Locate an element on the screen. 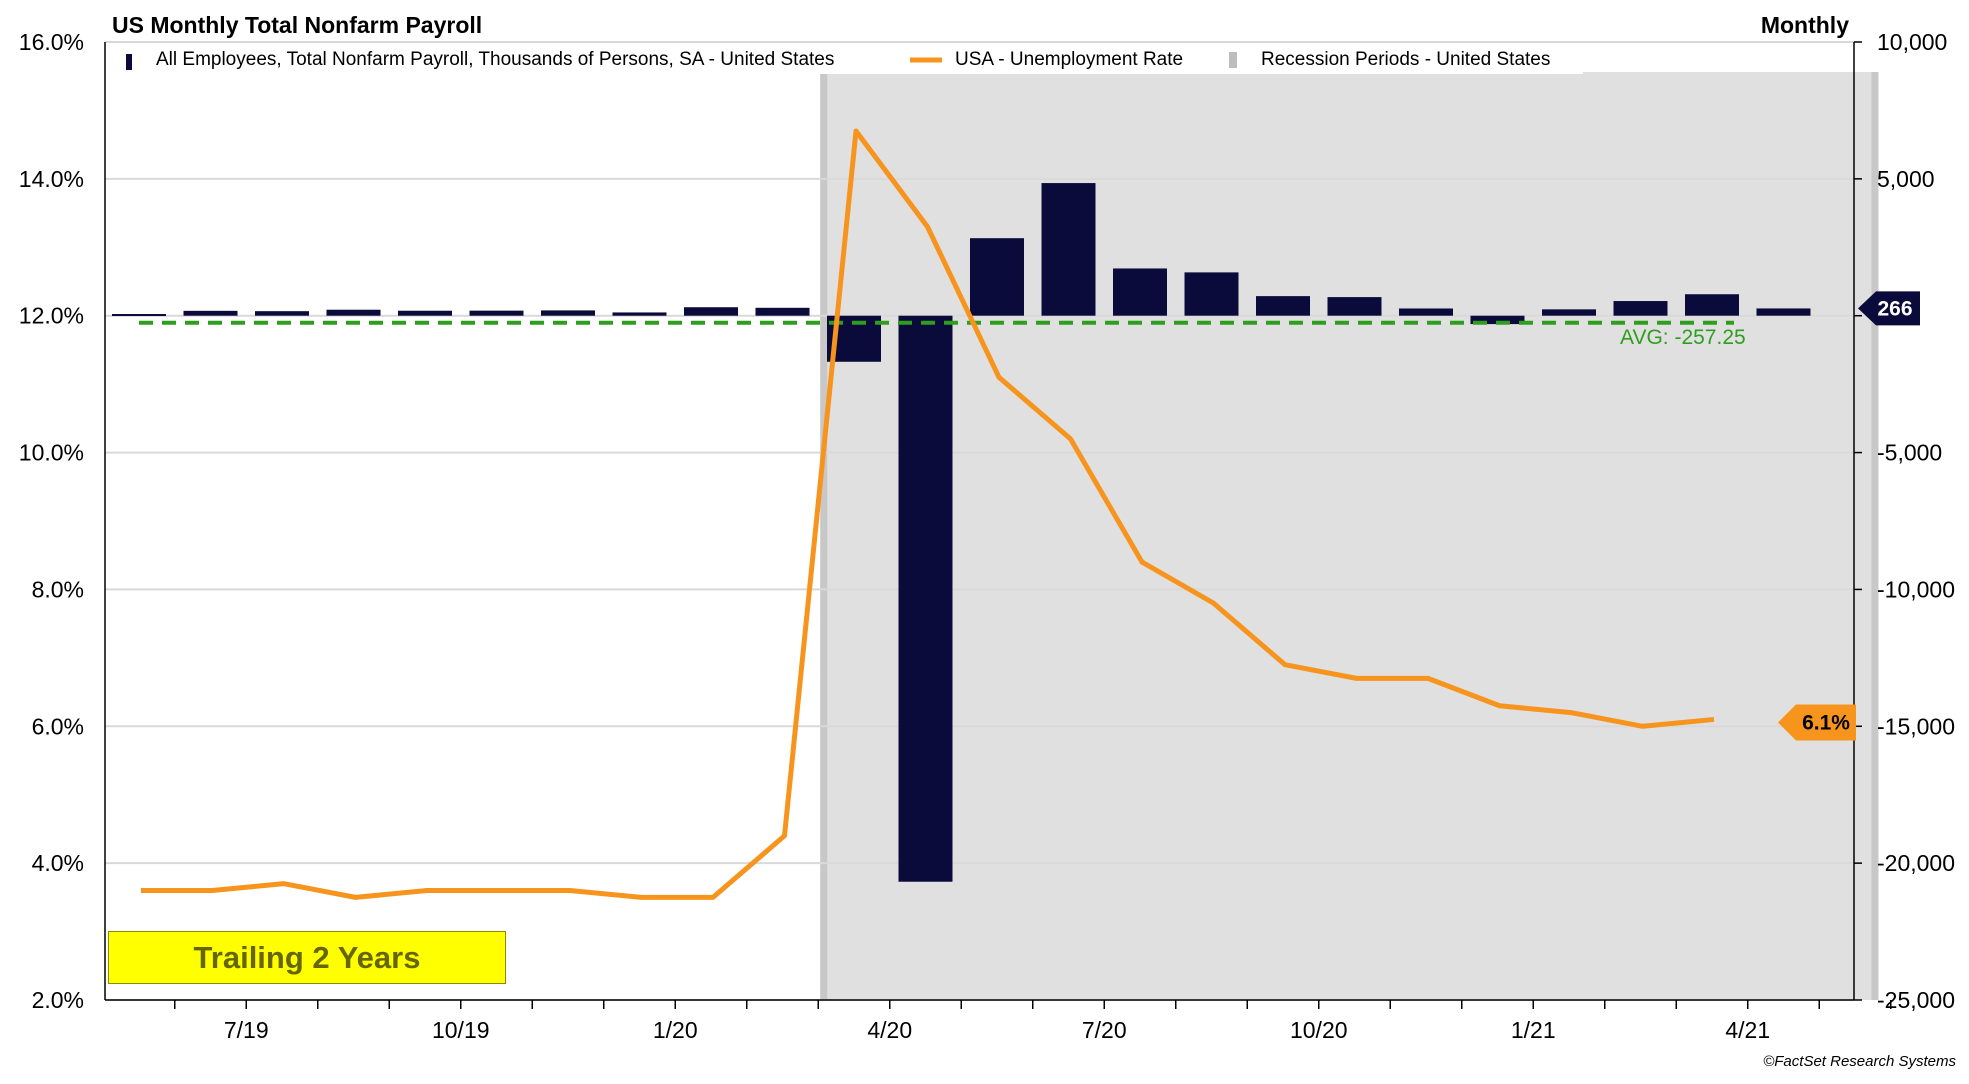 The image size is (1969, 1084). chart-title: US Monthly Total Nonfarm Payroll is located at coordinates (297, 25).